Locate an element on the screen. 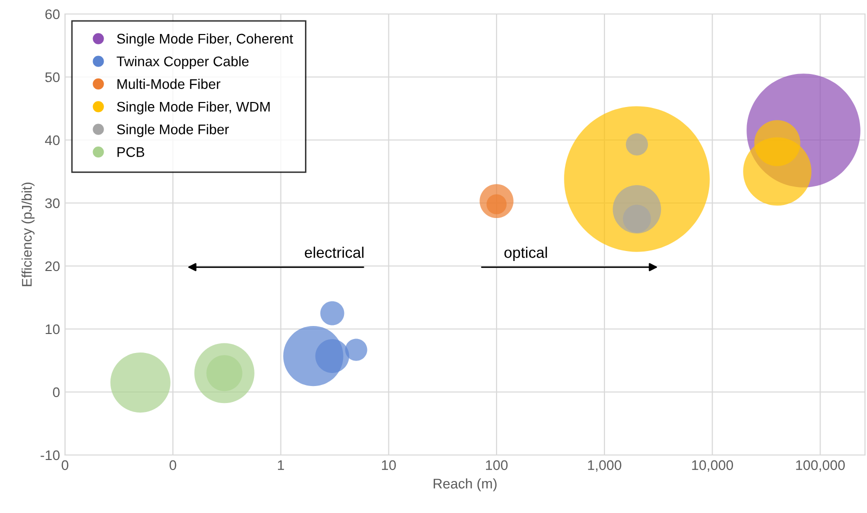 The height and width of the screenshot is (513, 867). legend-label: Twinax Copper Cable is located at coordinates (182, 63).